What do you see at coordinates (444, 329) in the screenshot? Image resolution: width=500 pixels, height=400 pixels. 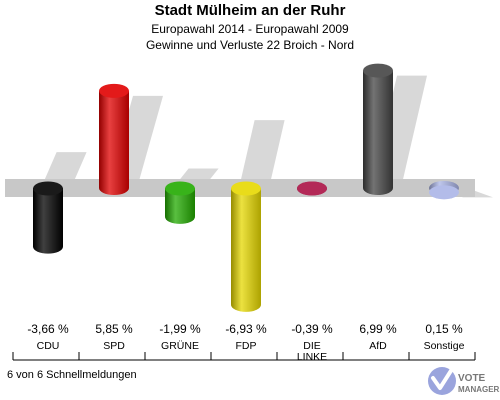 I see `value-label: 0,15 %` at bounding box center [444, 329].